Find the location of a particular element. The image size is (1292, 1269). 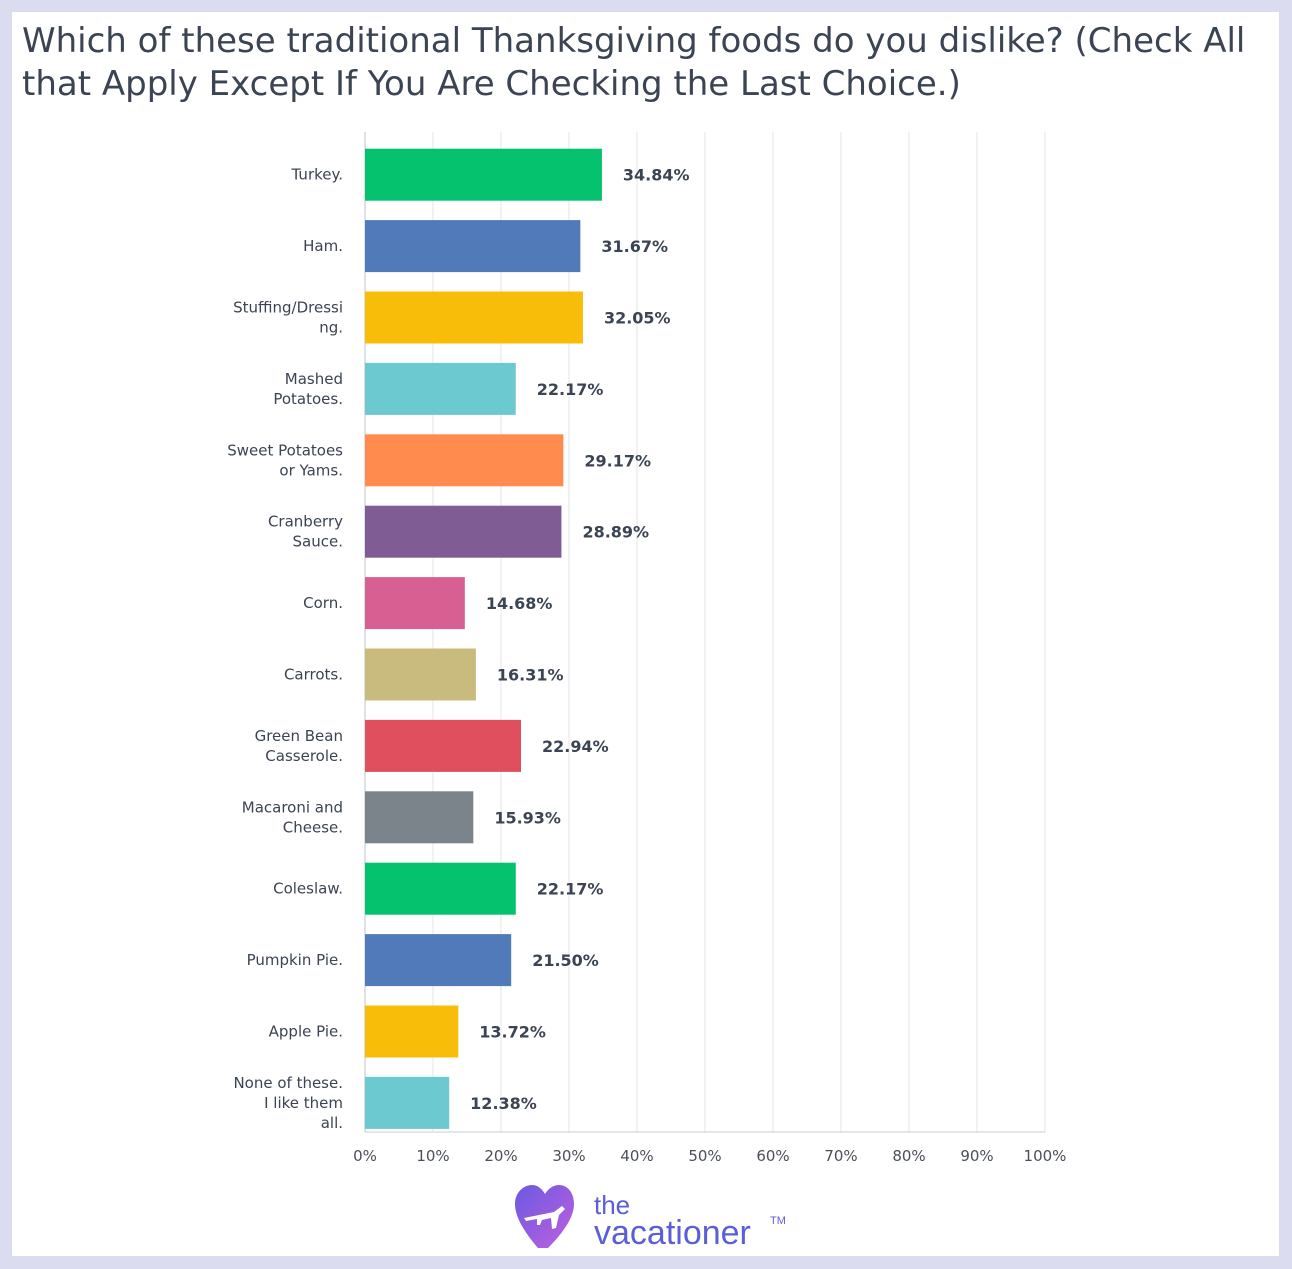

data-label: 22.94% is located at coordinates (575, 746).